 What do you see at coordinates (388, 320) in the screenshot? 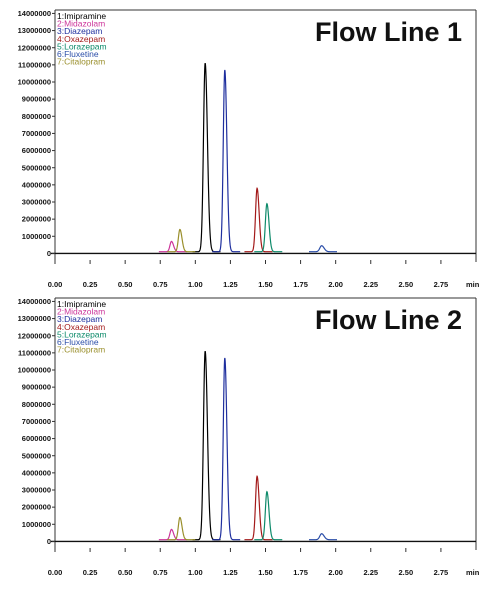
I see `panel-title: Flow Line 2` at bounding box center [388, 320].